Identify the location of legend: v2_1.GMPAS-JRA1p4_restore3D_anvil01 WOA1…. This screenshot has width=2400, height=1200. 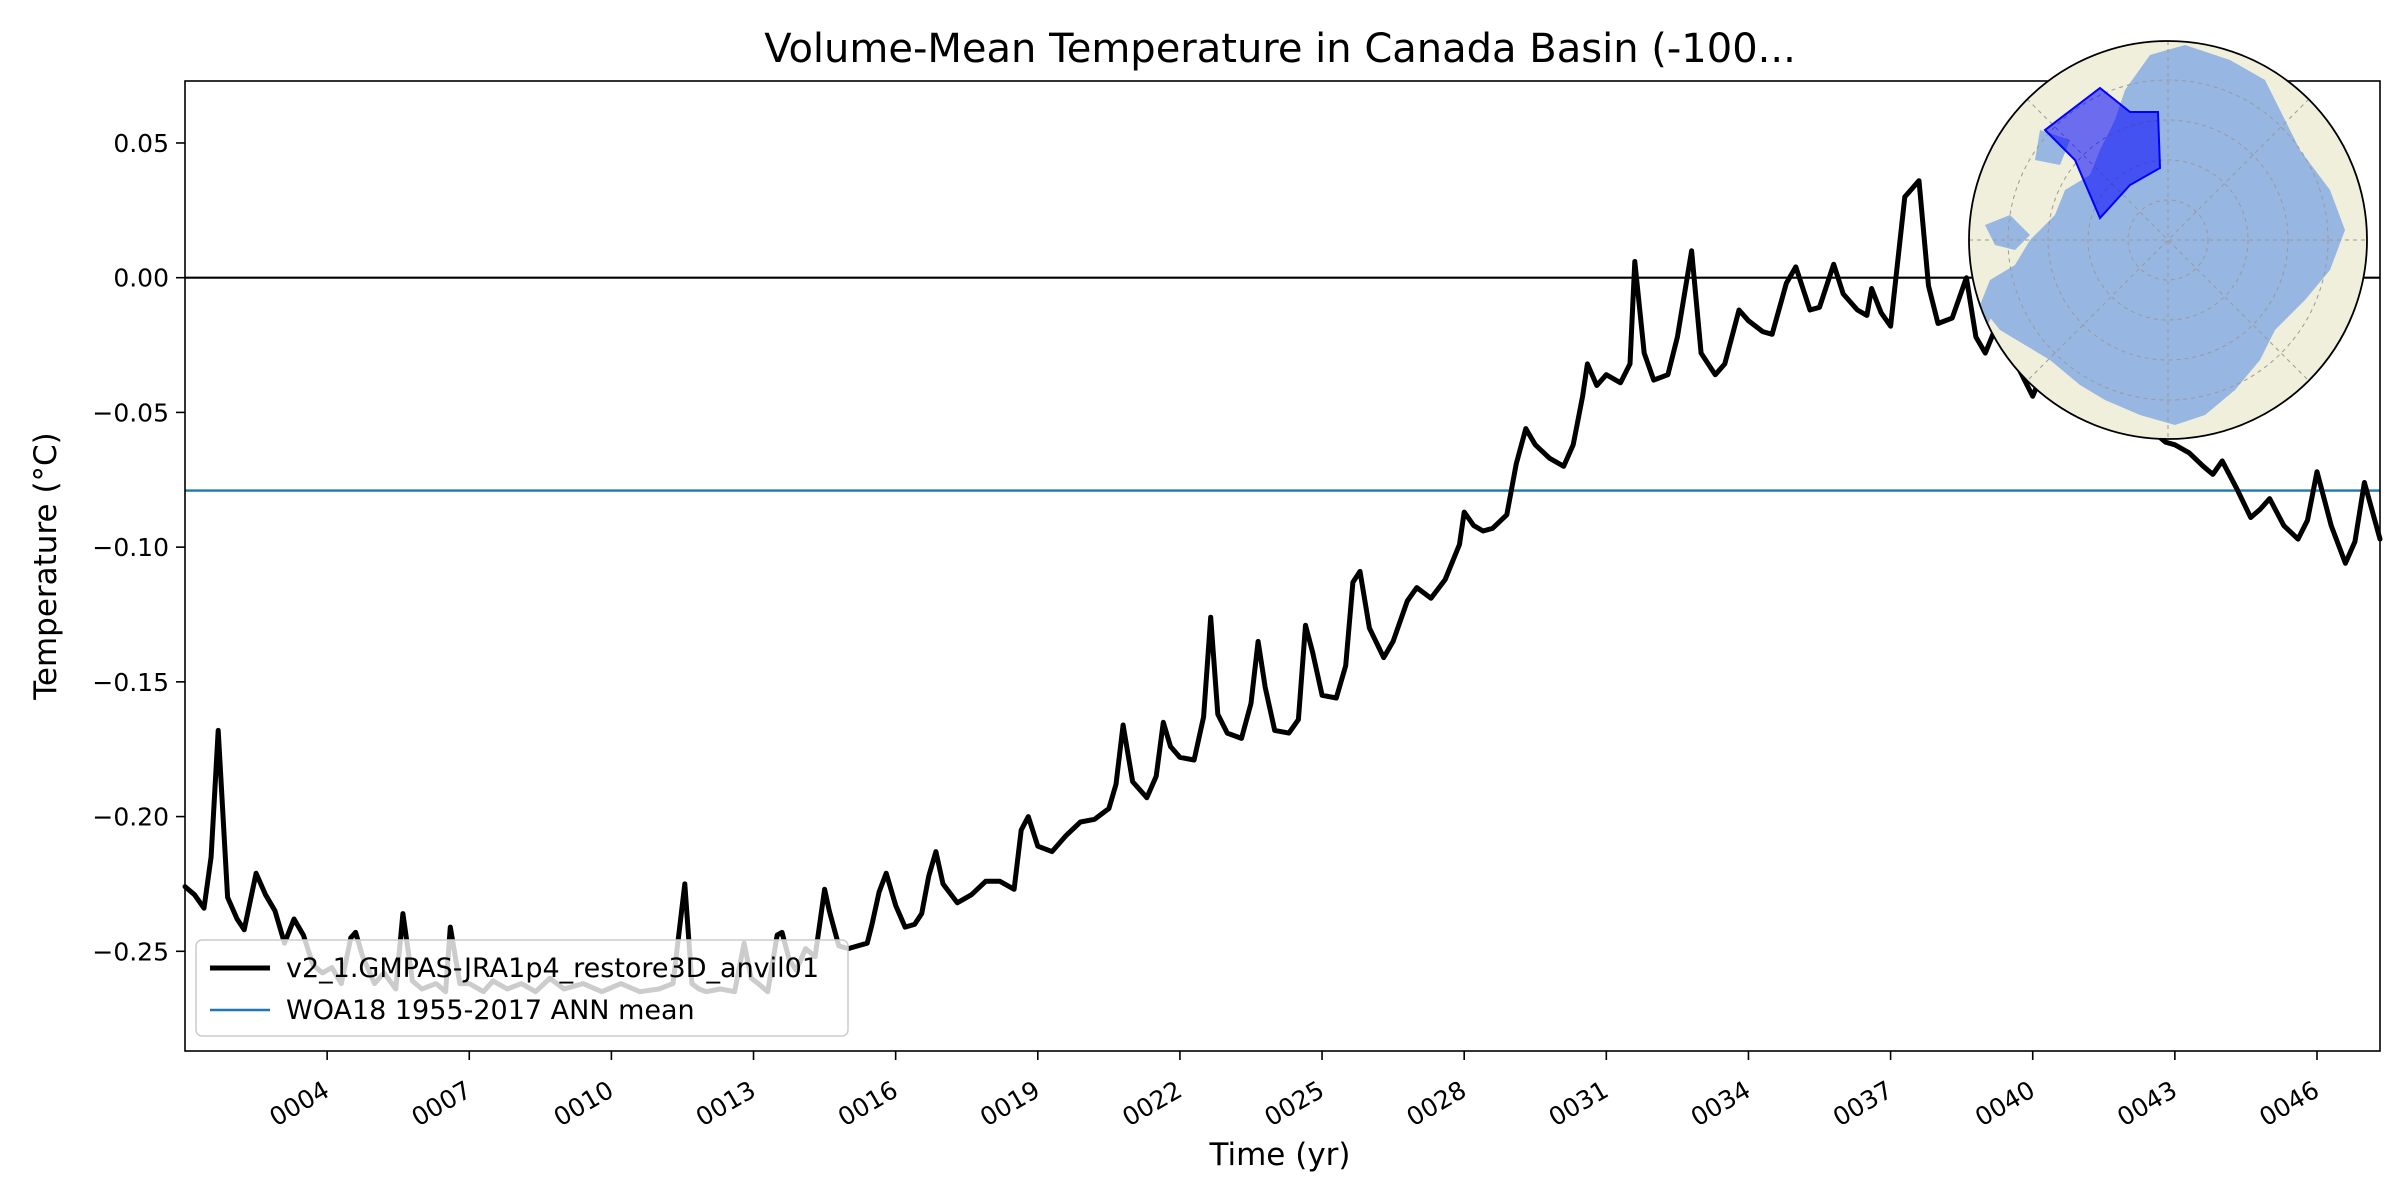
(522, 988).